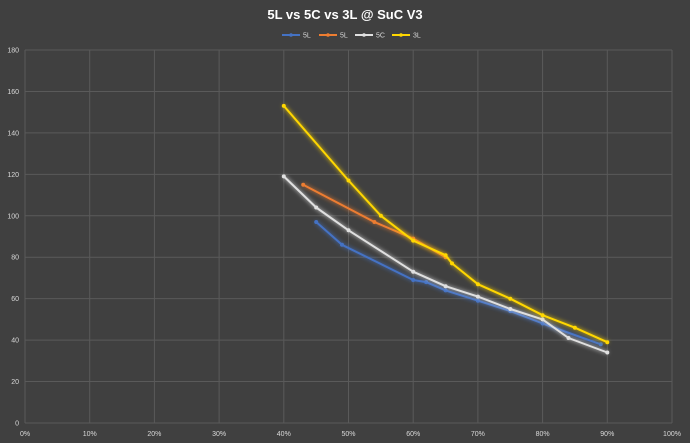 The image size is (690, 443). I want to click on series-5L, so click(458, 283).